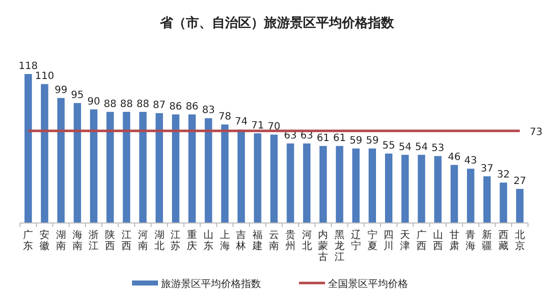 This screenshot has height=304, width=554. I want to click on x-tick-label: 青海, so click(471, 240).